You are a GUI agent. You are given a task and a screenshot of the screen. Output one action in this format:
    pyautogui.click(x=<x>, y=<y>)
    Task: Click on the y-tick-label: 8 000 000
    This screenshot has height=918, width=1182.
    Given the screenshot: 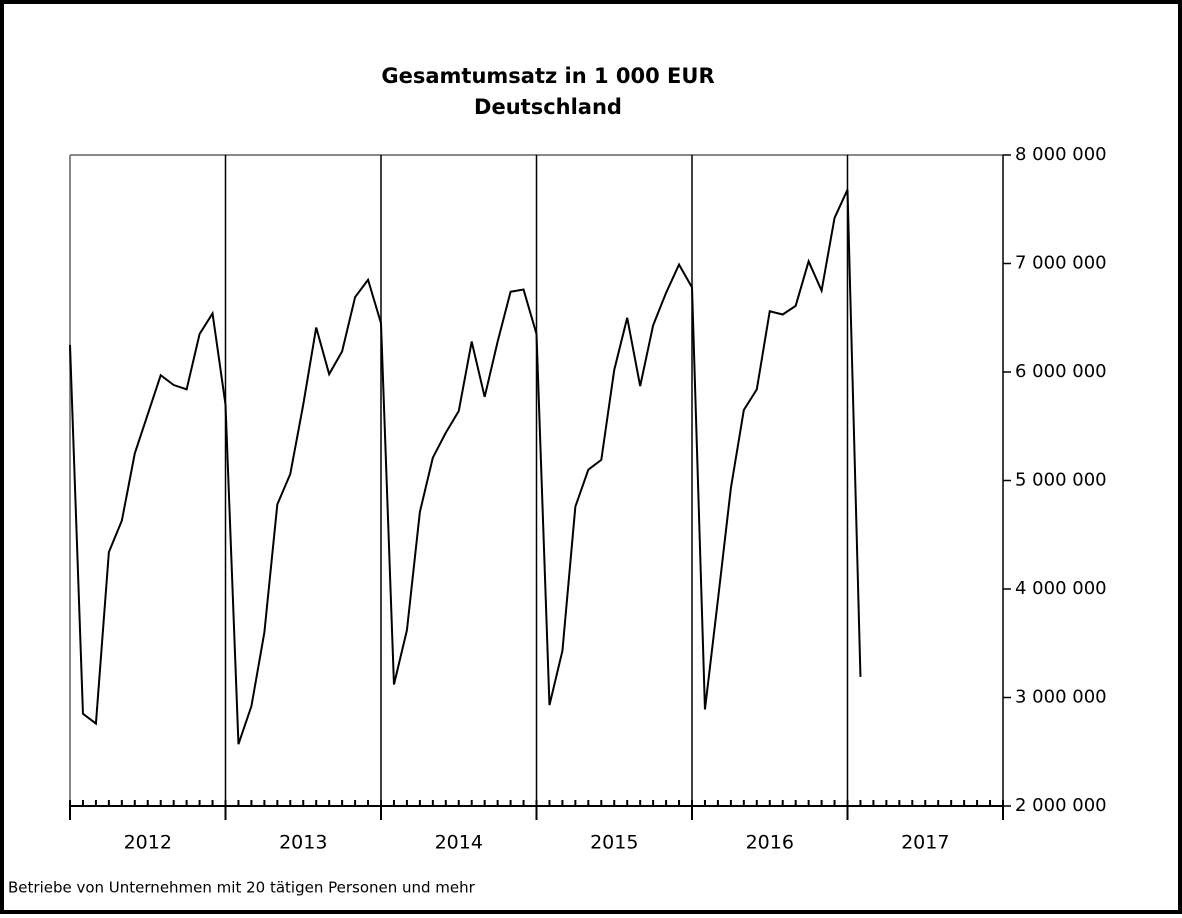 What is the action you would take?
    pyautogui.click(x=1061, y=154)
    